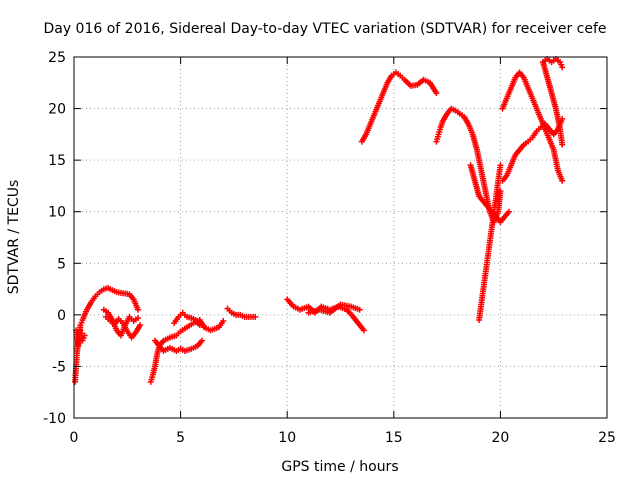 The width and height of the screenshot is (640, 480). Describe the element at coordinates (54, 419) in the screenshot. I see `y-tick-label: -10` at that location.